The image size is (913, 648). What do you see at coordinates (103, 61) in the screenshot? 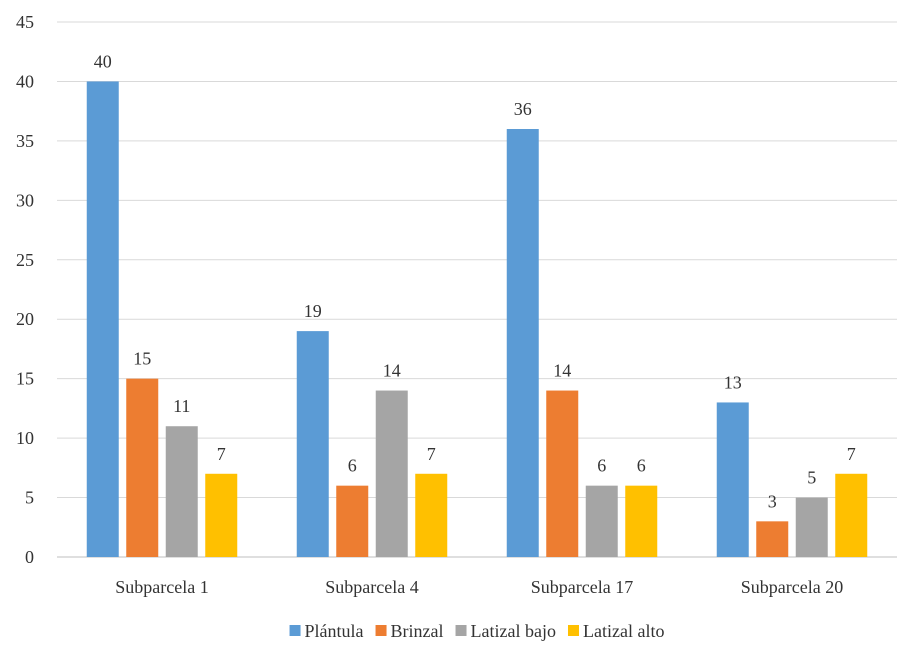
I see `data-label: 40` at bounding box center [103, 61].